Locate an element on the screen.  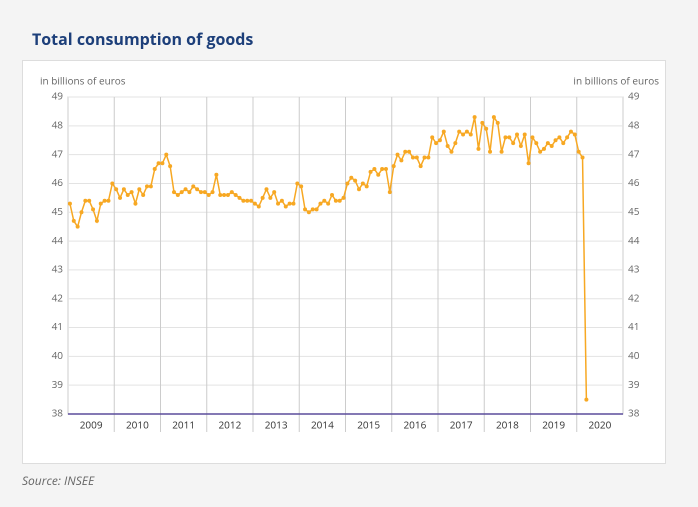
y2-tick-label: 49 is located at coordinates (634, 96).